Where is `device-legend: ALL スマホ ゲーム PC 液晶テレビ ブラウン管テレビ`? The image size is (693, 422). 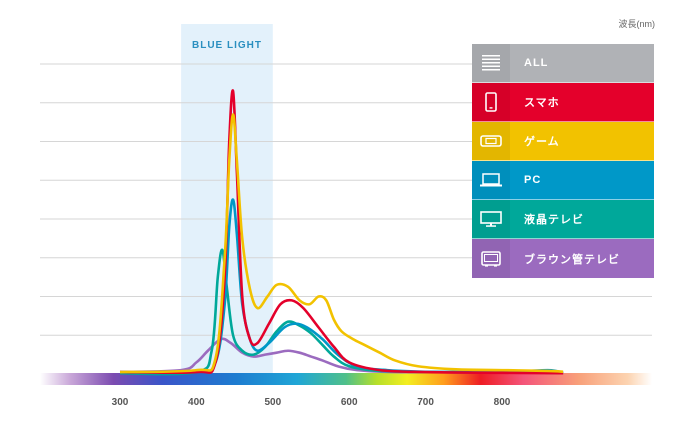 device-legend: ALL スマホ ゲーム PC 液晶テレビ ブラウン管テレビ is located at coordinates (563, 161).